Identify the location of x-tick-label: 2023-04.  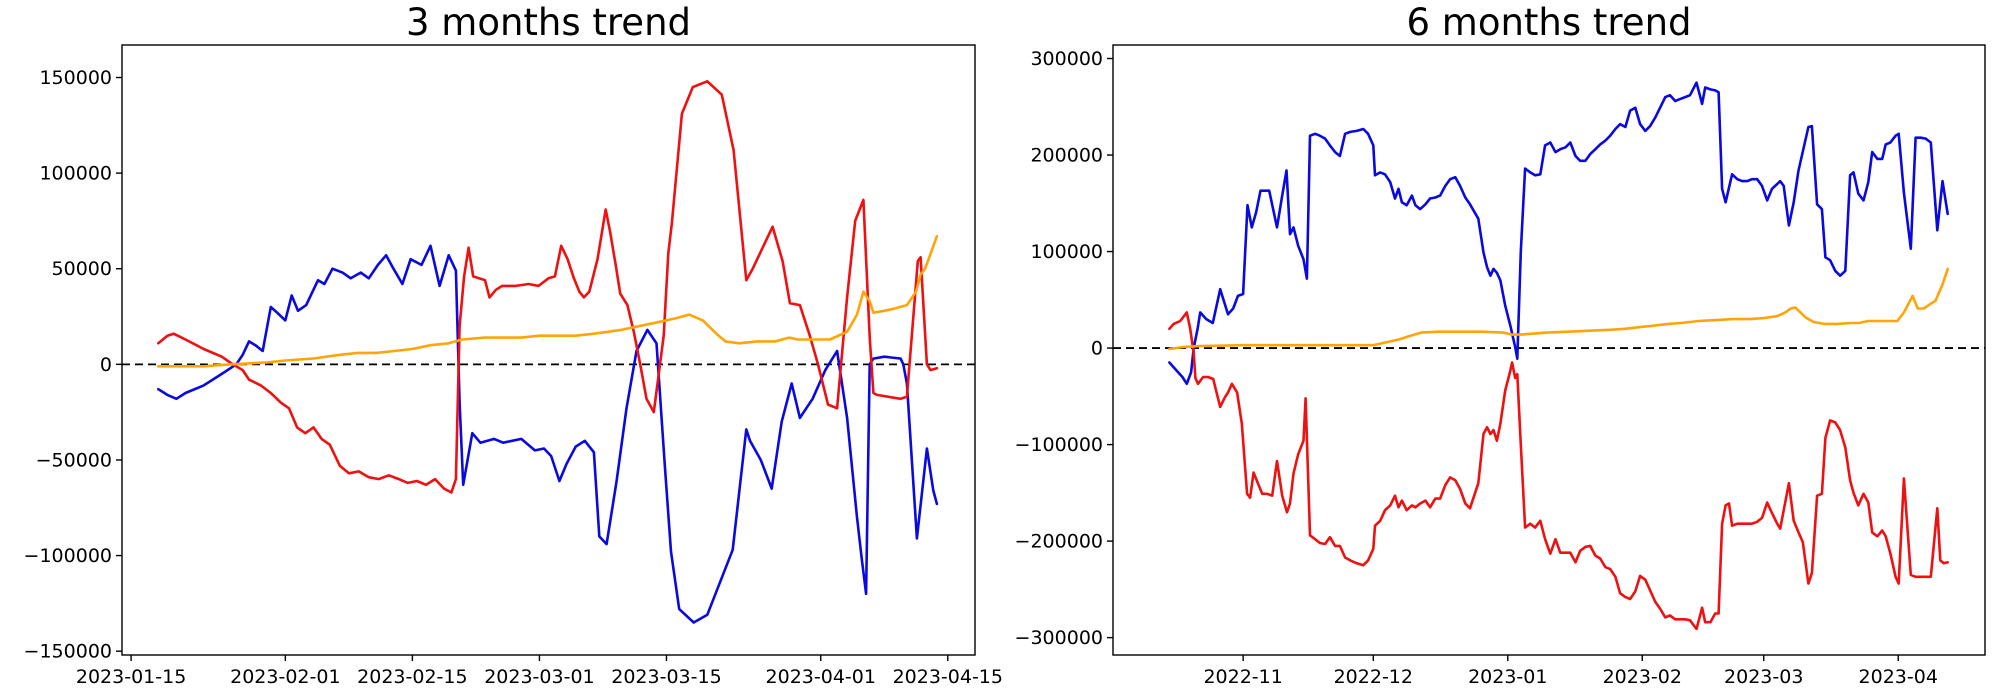
(1898, 677).